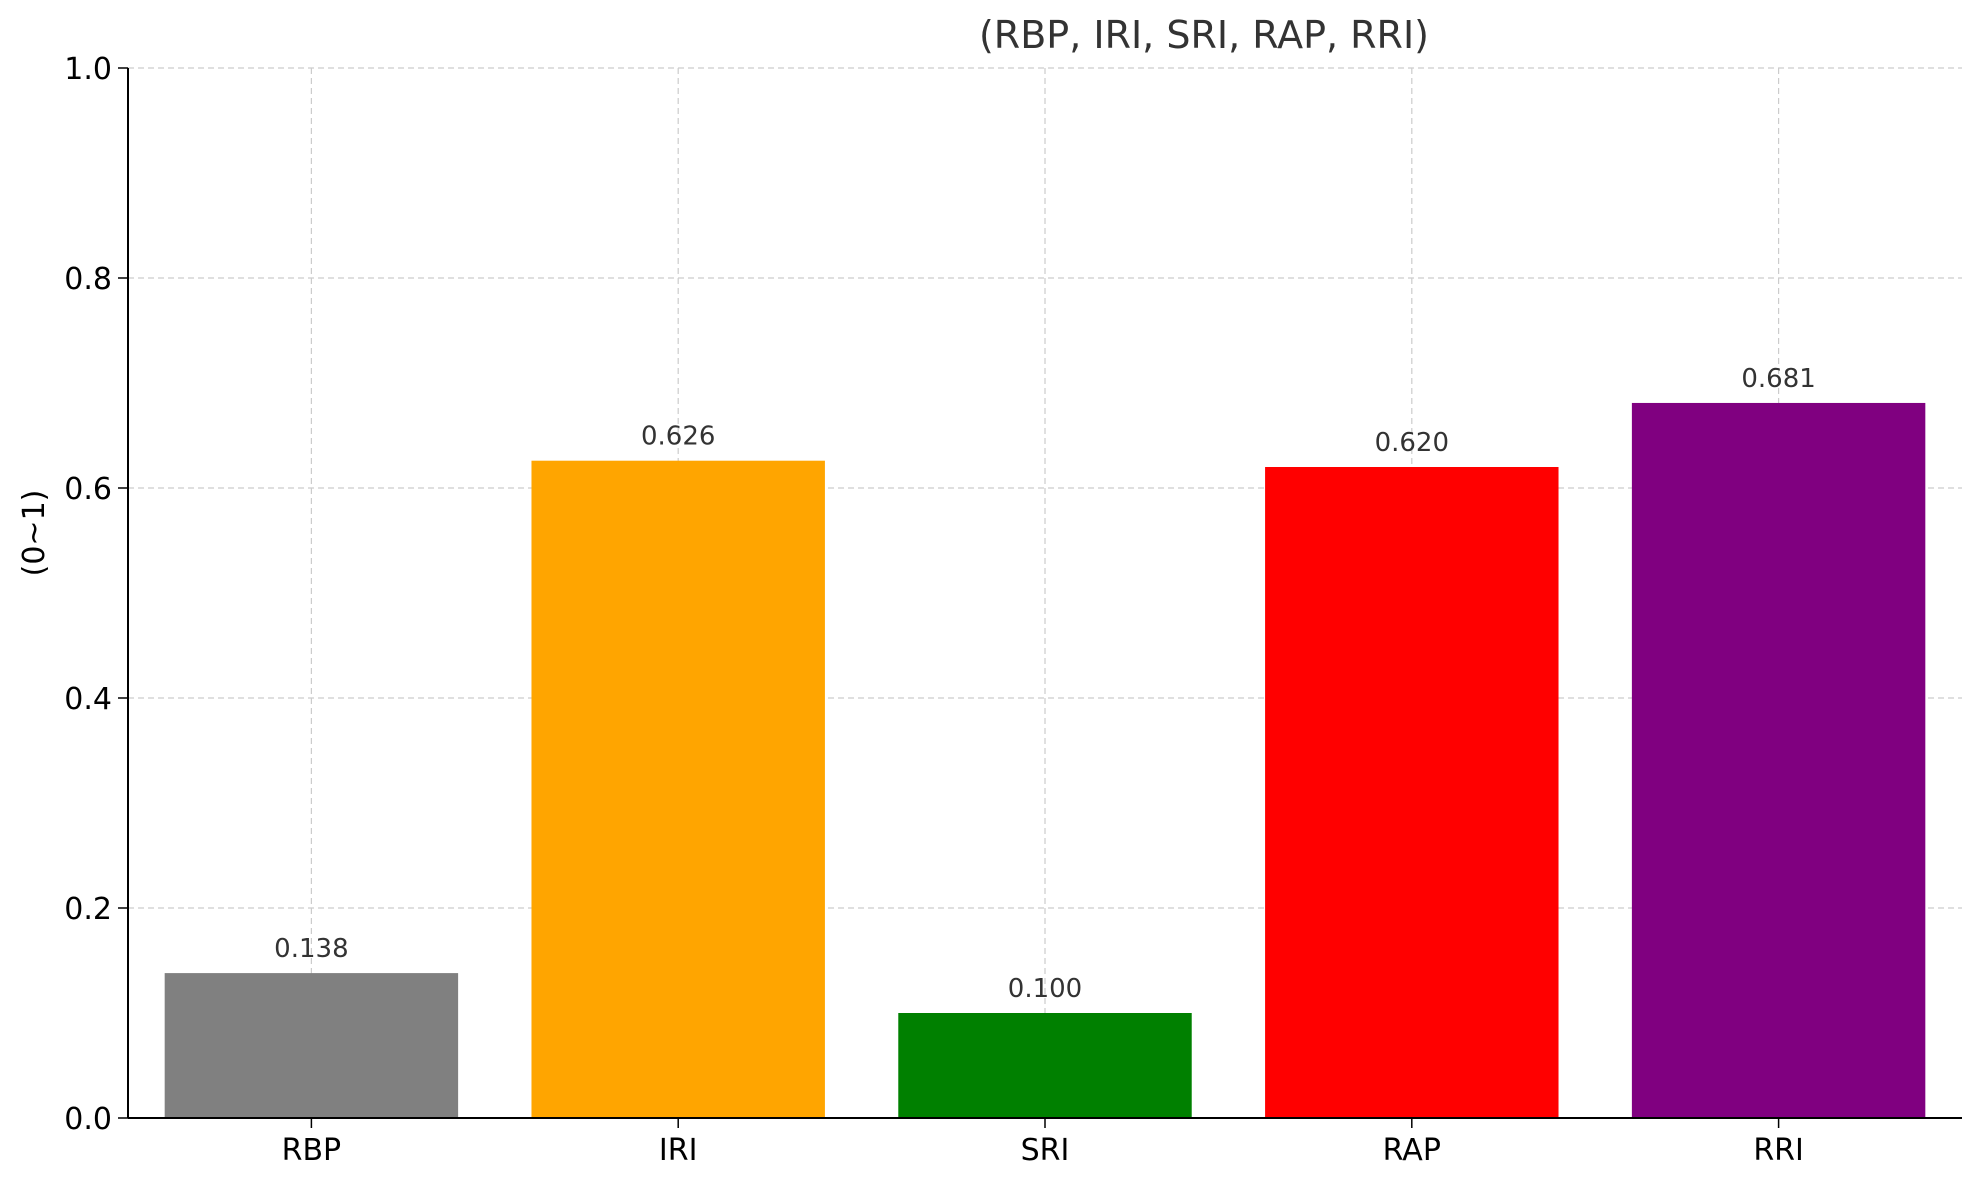 Image resolution: width=1979 pixels, height=1180 pixels. What do you see at coordinates (1778, 379) in the screenshot?
I see `data-label-rri: 0.681` at bounding box center [1778, 379].